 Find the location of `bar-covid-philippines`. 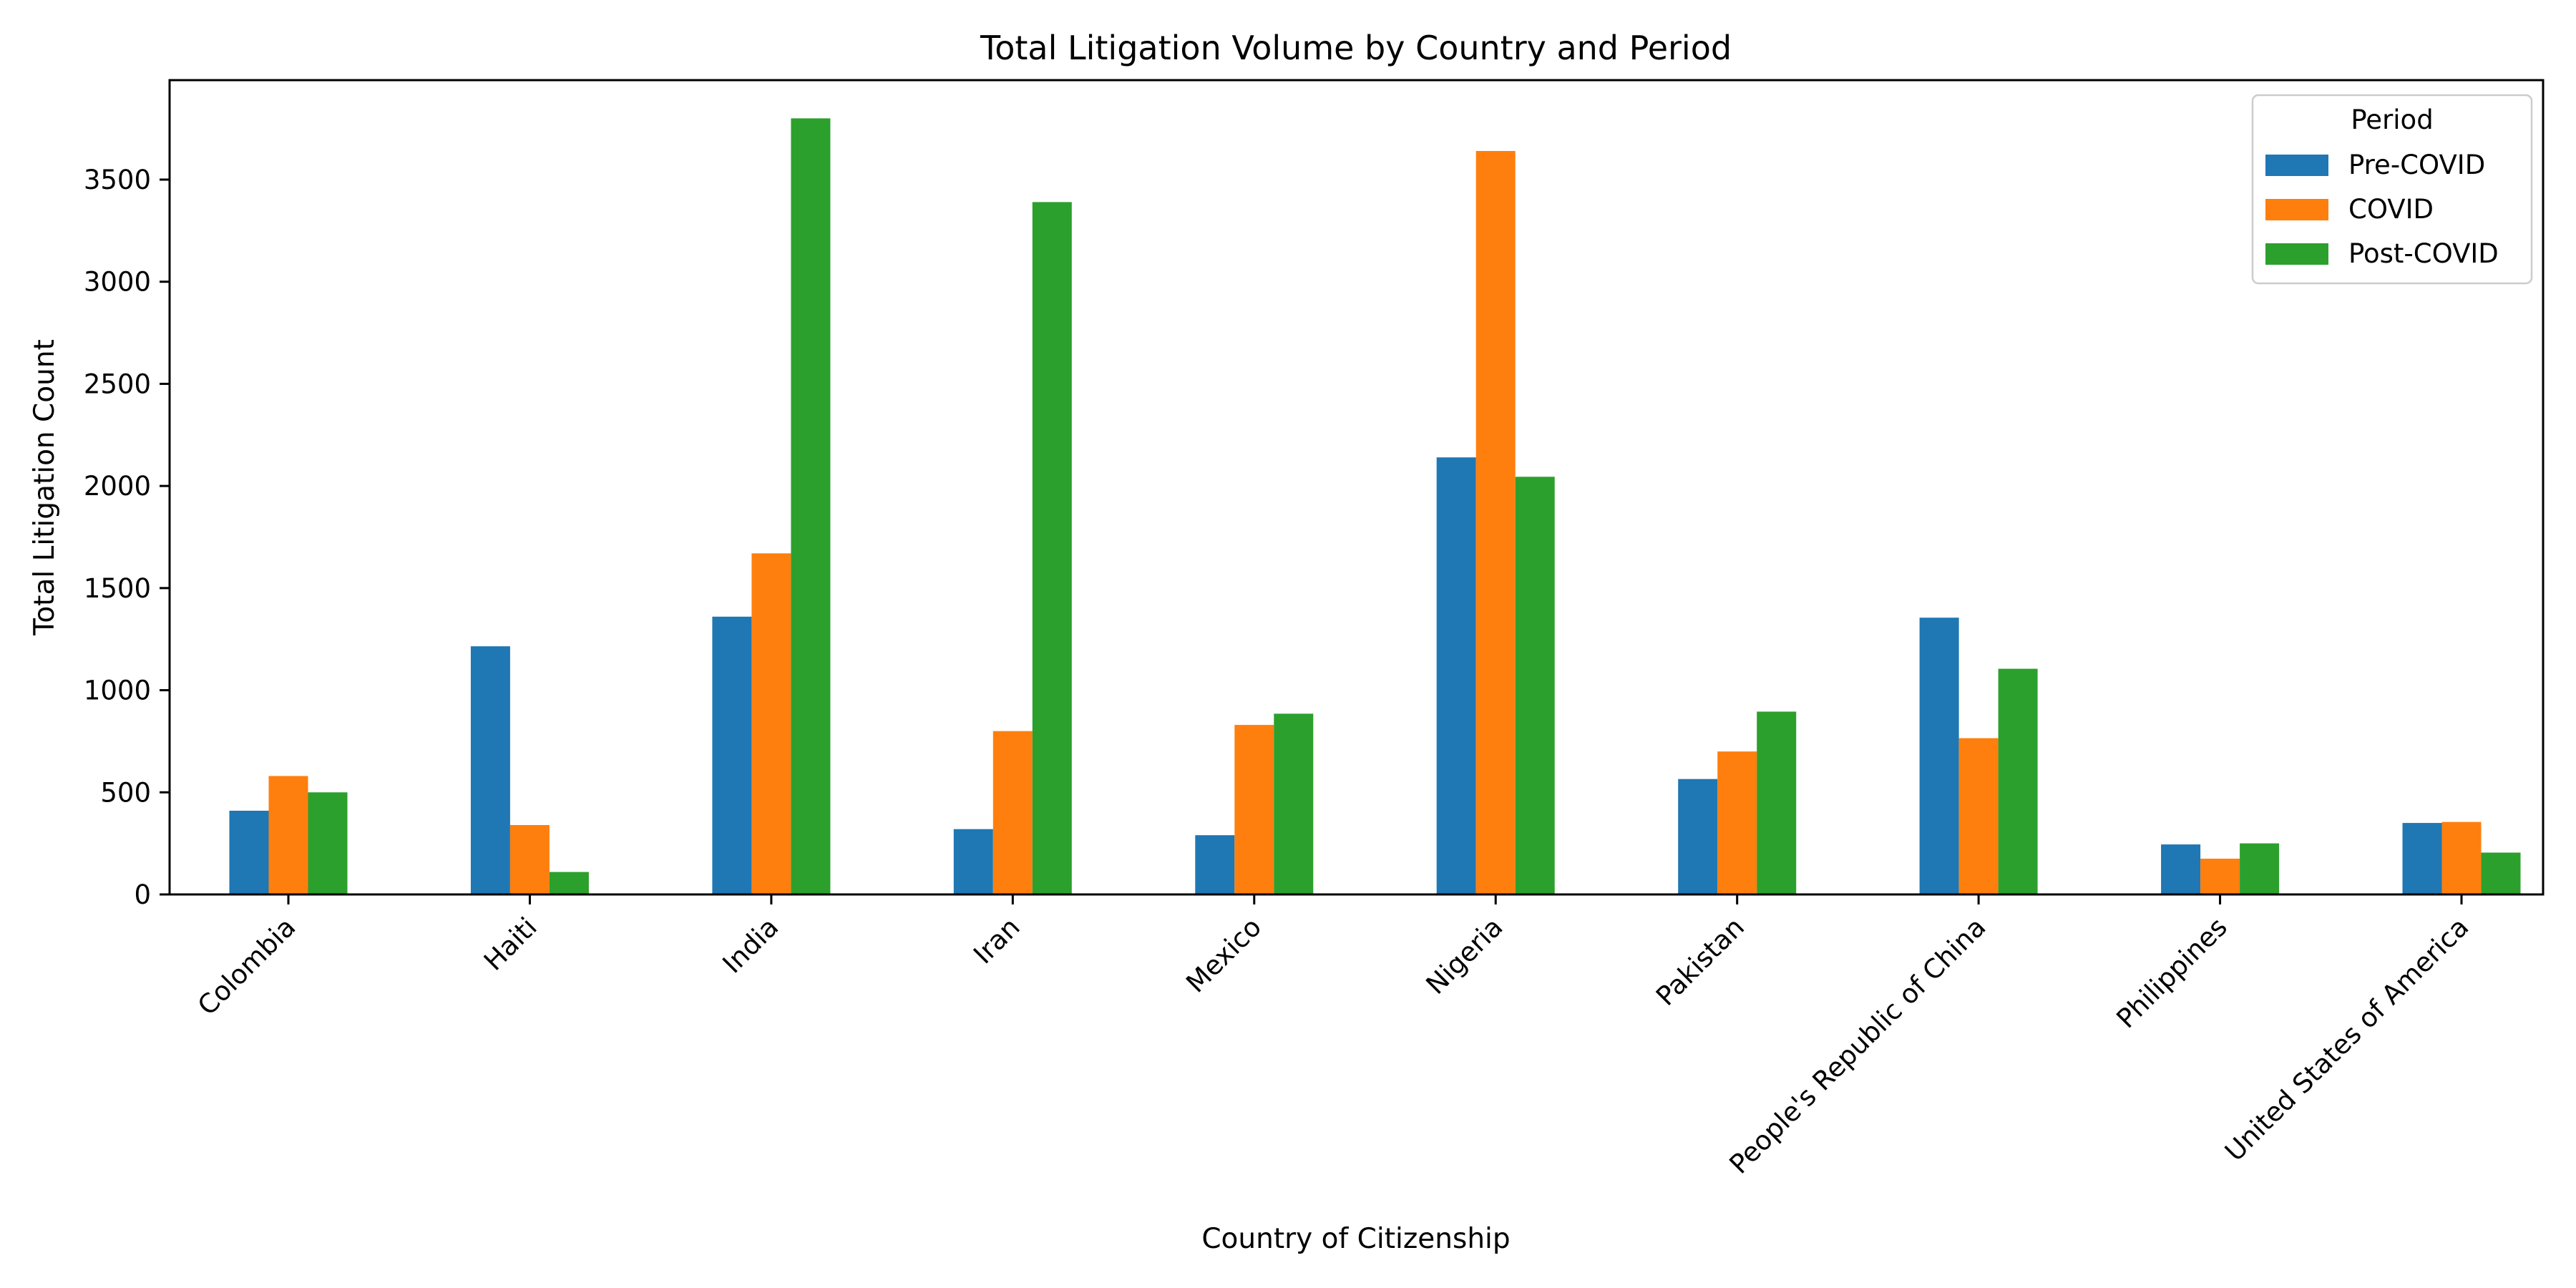

bar-covid-philippines is located at coordinates (2220, 876).